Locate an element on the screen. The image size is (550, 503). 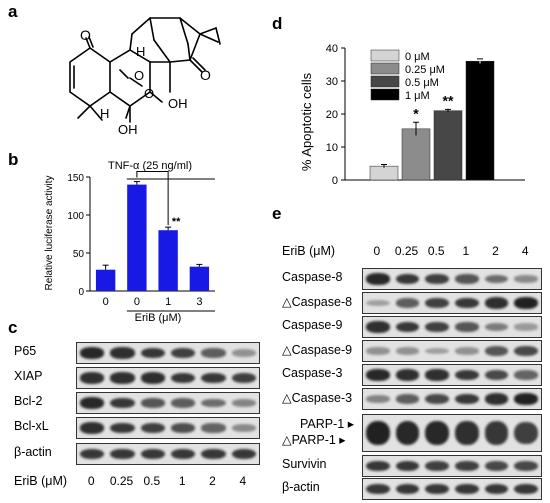
atom-oh-1: OH is located at coordinates (178, 103).